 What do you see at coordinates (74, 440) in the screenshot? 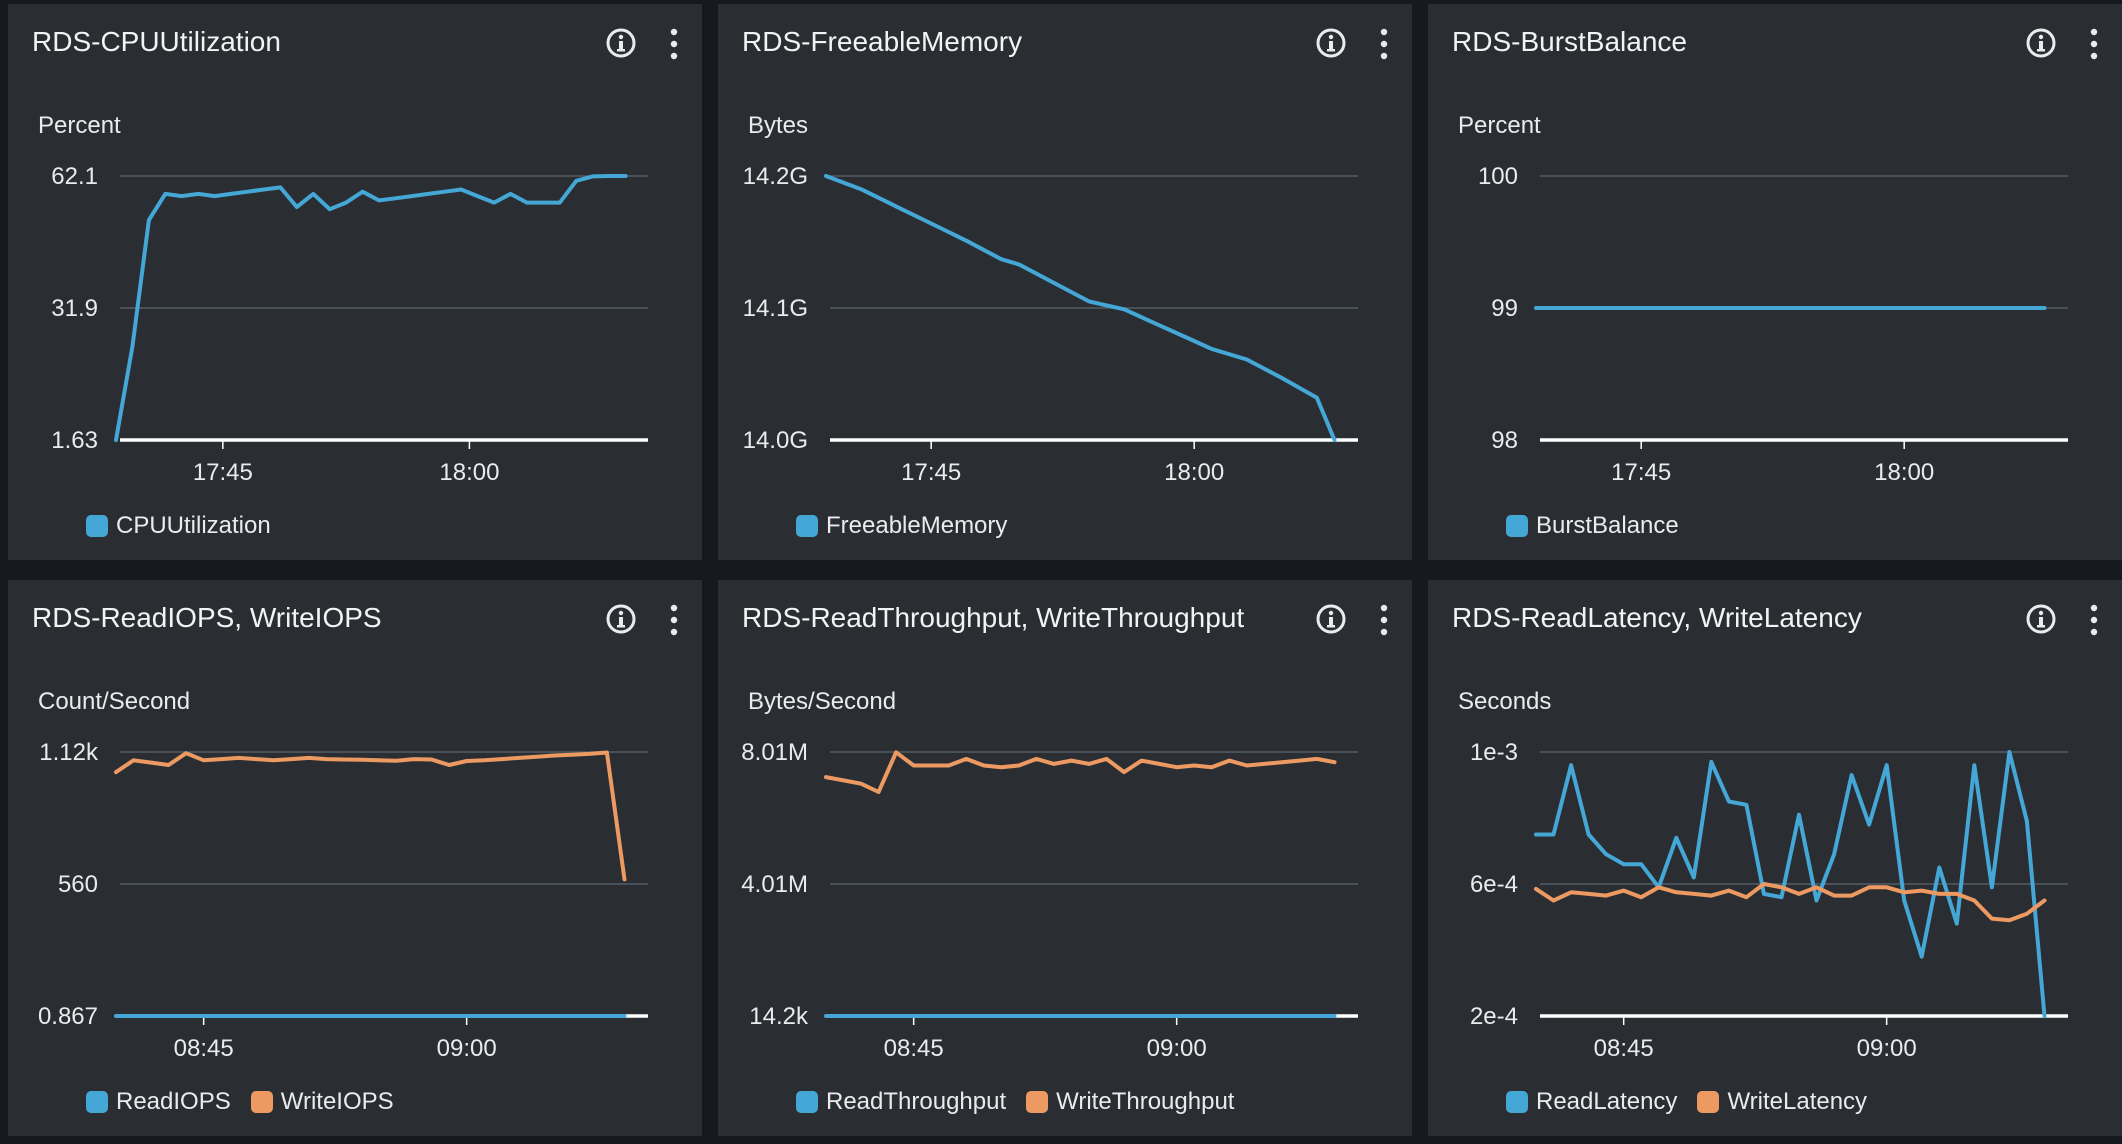
I see `y-tick-label: 1.63` at bounding box center [74, 440].